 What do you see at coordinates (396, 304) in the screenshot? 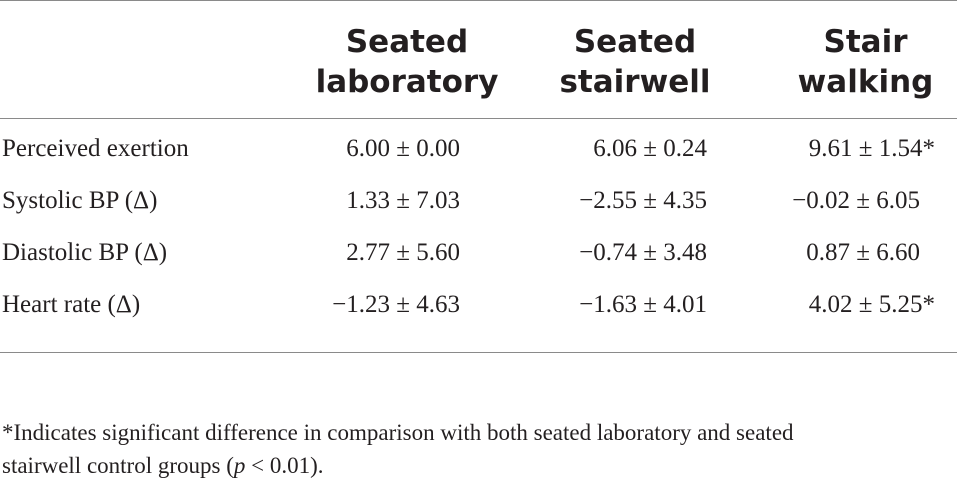
I see `cell-seated-laboratory: −1.23 ± 4.63` at bounding box center [396, 304].